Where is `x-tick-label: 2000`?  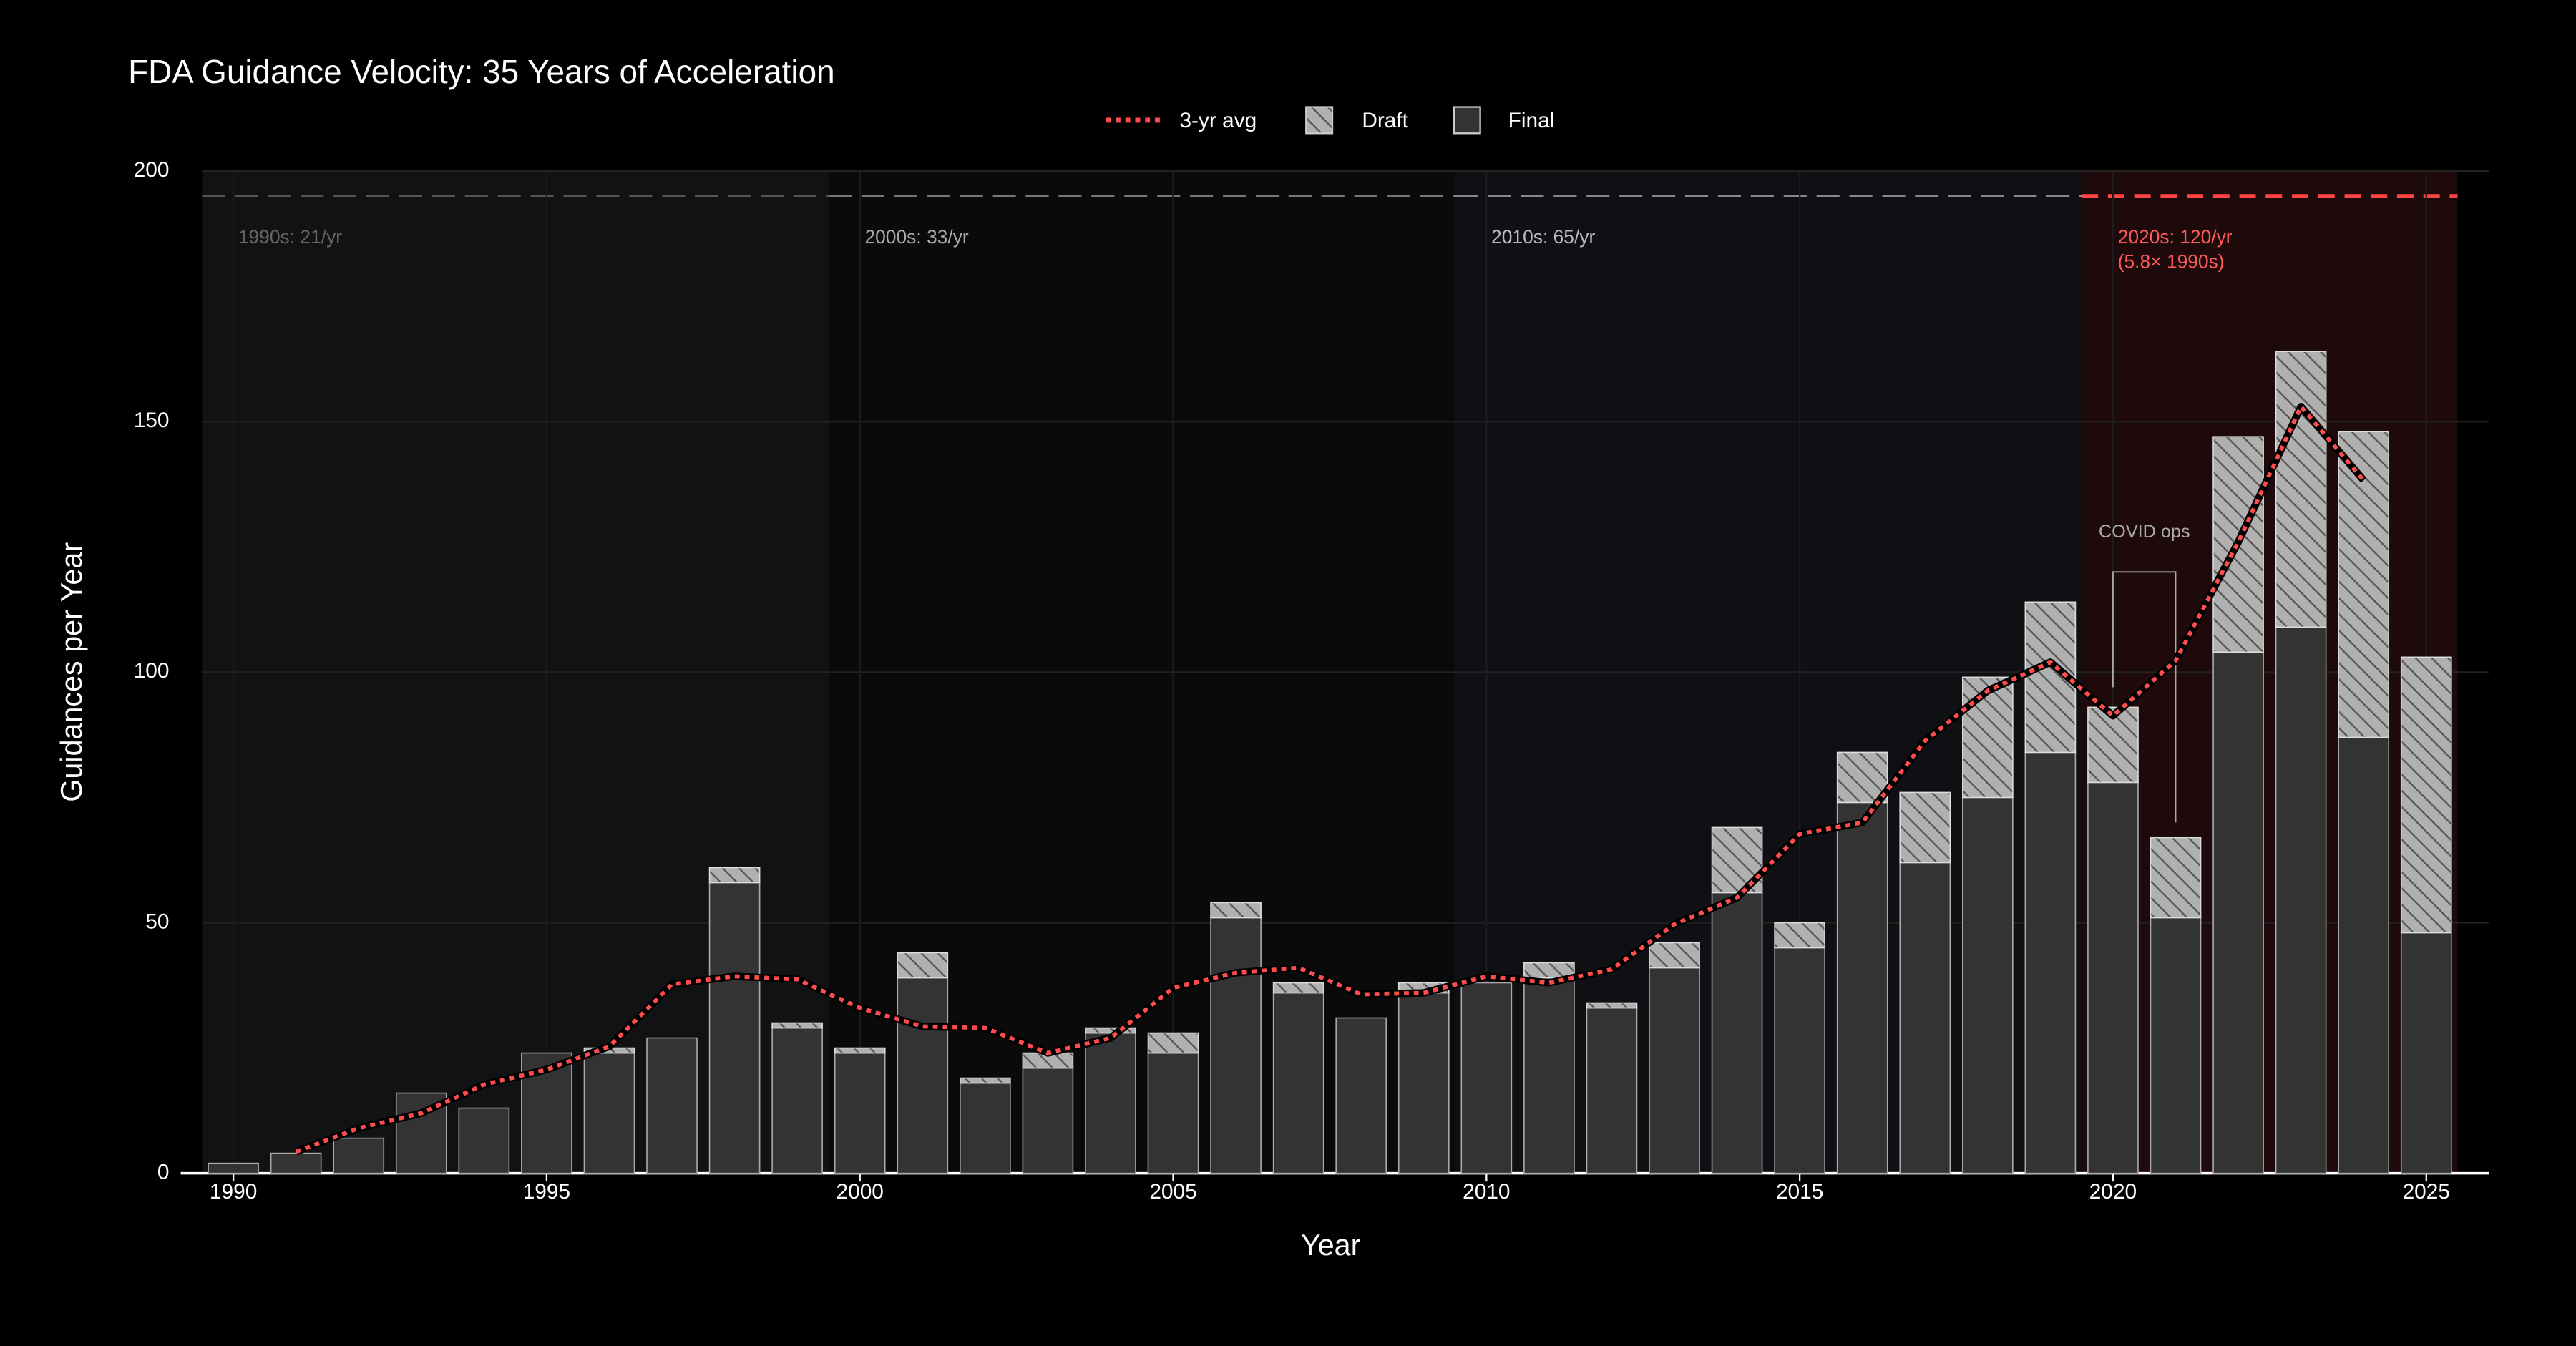
x-tick-label: 2000 is located at coordinates (860, 1192).